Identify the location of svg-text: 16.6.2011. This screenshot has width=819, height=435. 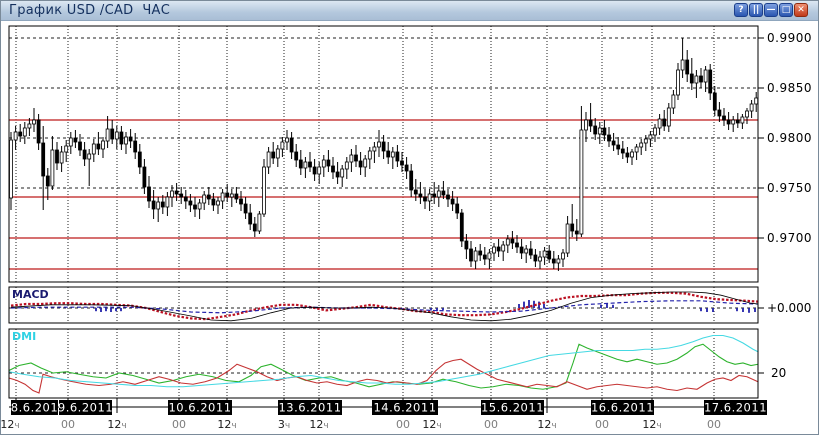
(622, 408).